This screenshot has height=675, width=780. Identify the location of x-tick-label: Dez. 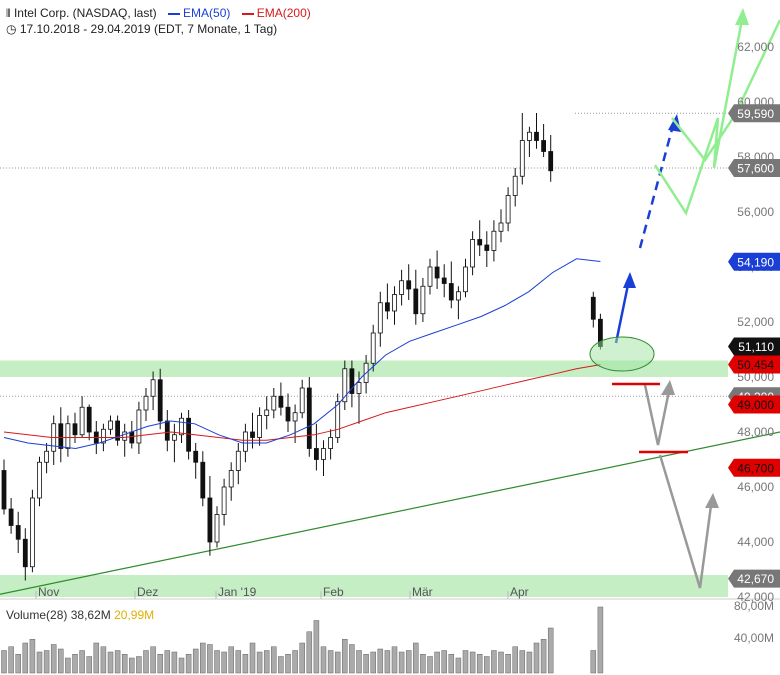
(147, 592).